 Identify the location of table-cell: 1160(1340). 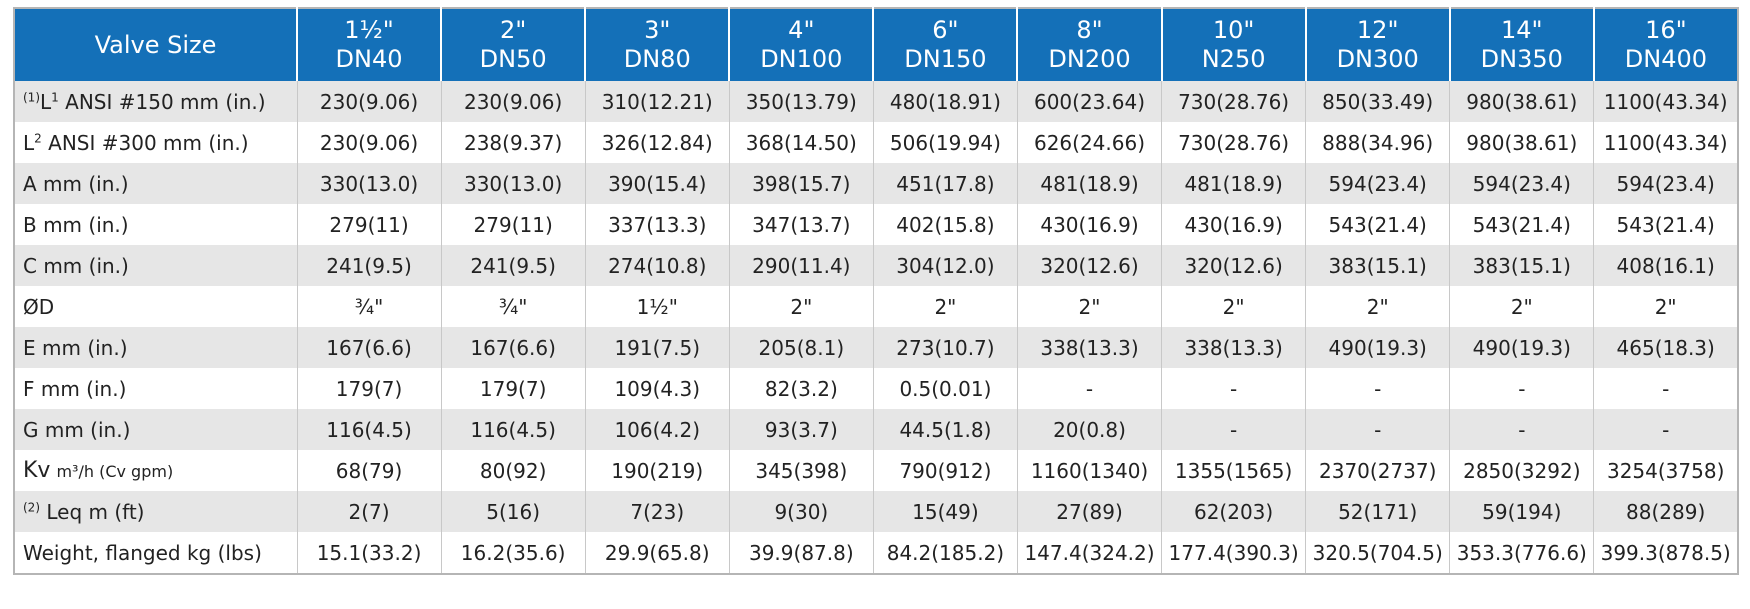
(1089, 470).